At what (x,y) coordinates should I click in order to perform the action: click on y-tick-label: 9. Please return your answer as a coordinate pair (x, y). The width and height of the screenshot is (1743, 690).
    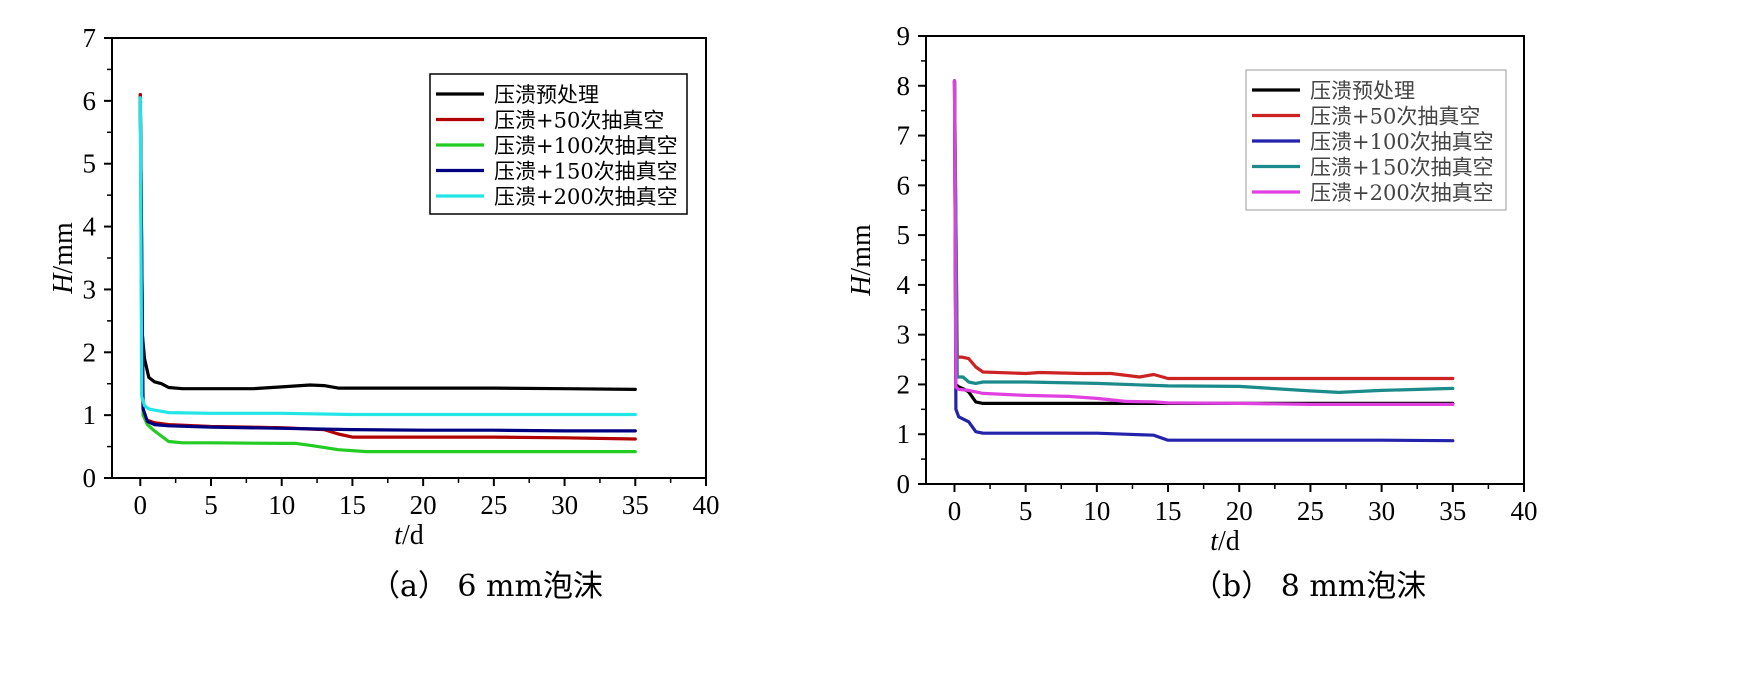
    Looking at the image, I should click on (904, 36).